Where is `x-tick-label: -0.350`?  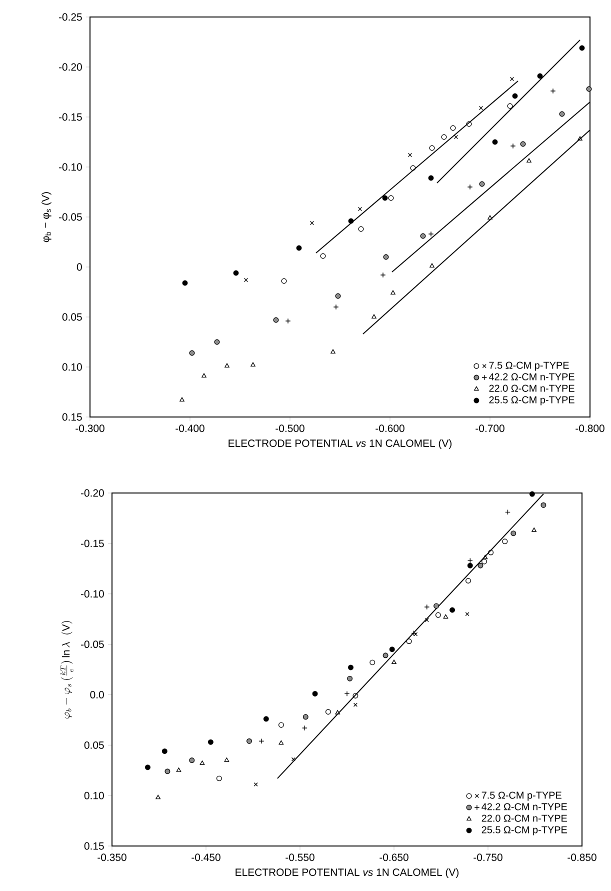 x-tick-label: -0.350 is located at coordinates (112, 858).